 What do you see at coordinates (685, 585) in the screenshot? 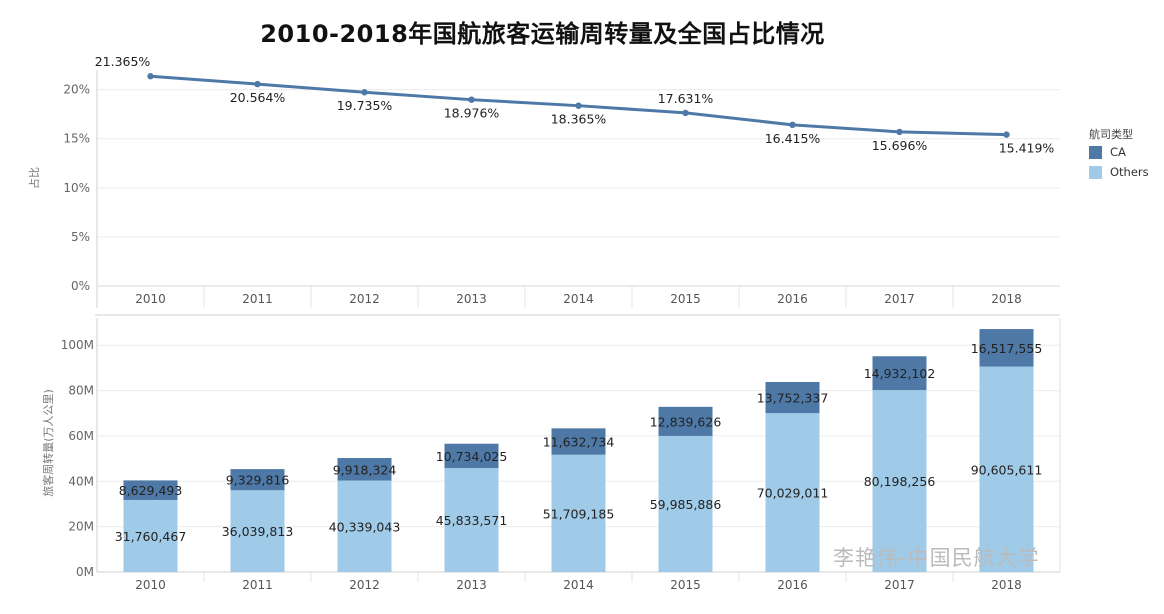
I see `bar-xtick-label: 2015` at bounding box center [685, 585].